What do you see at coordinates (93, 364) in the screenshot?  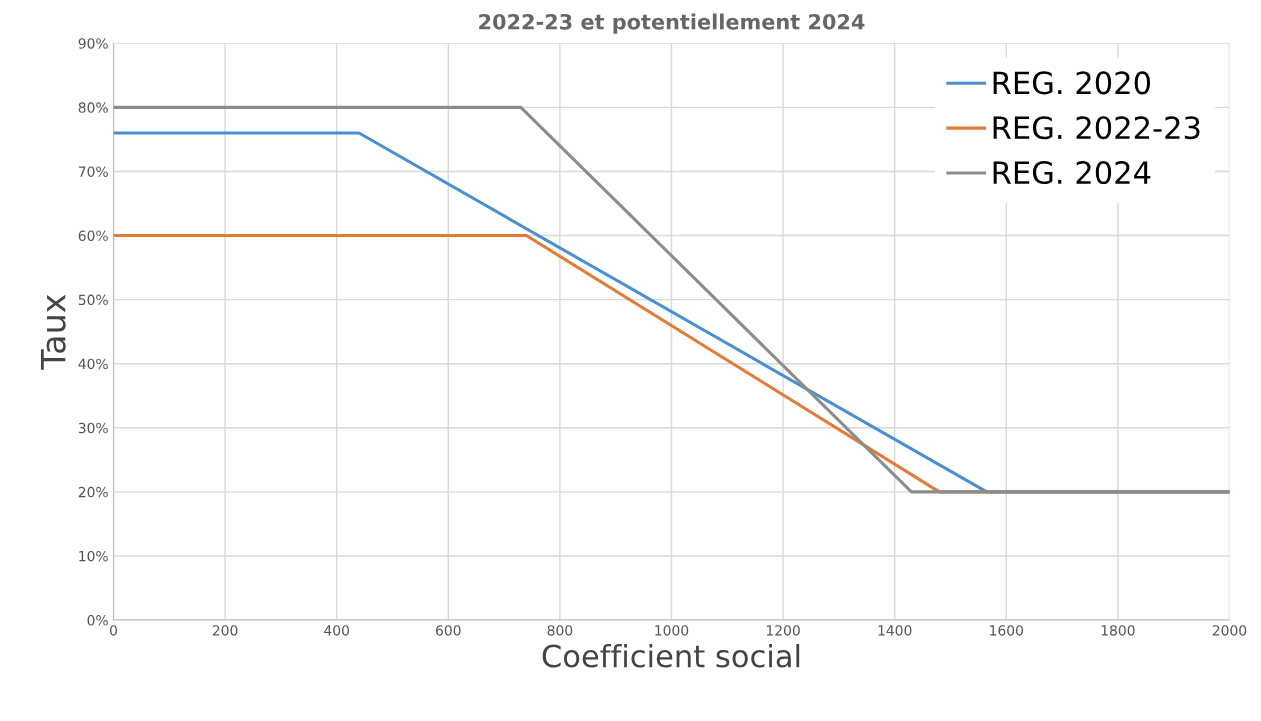 I see `y-tick-label: 40%` at bounding box center [93, 364].